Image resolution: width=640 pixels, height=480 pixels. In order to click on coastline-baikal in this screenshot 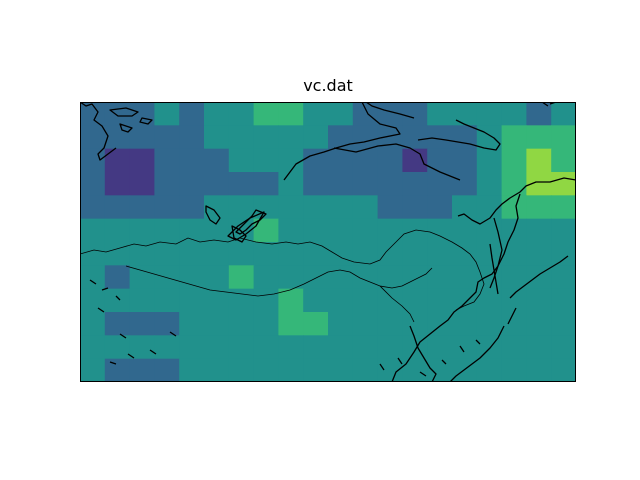, I will do `click(251, 222)`.